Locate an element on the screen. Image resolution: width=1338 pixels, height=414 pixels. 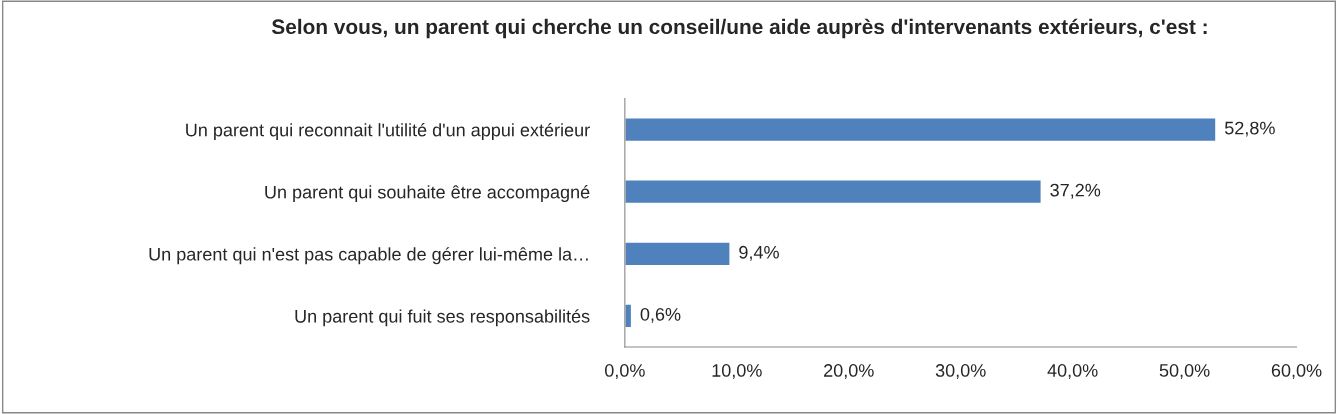
data-label: 9,4% is located at coordinates (759, 253).